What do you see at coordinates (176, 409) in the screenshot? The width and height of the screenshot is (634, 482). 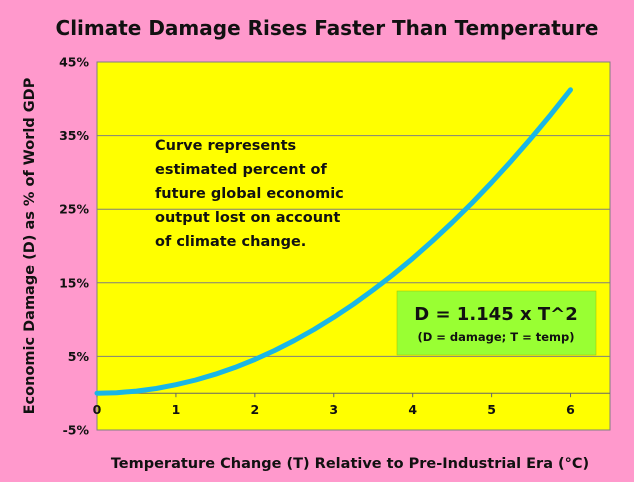 I see `x-tick-label: 1` at bounding box center [176, 409].